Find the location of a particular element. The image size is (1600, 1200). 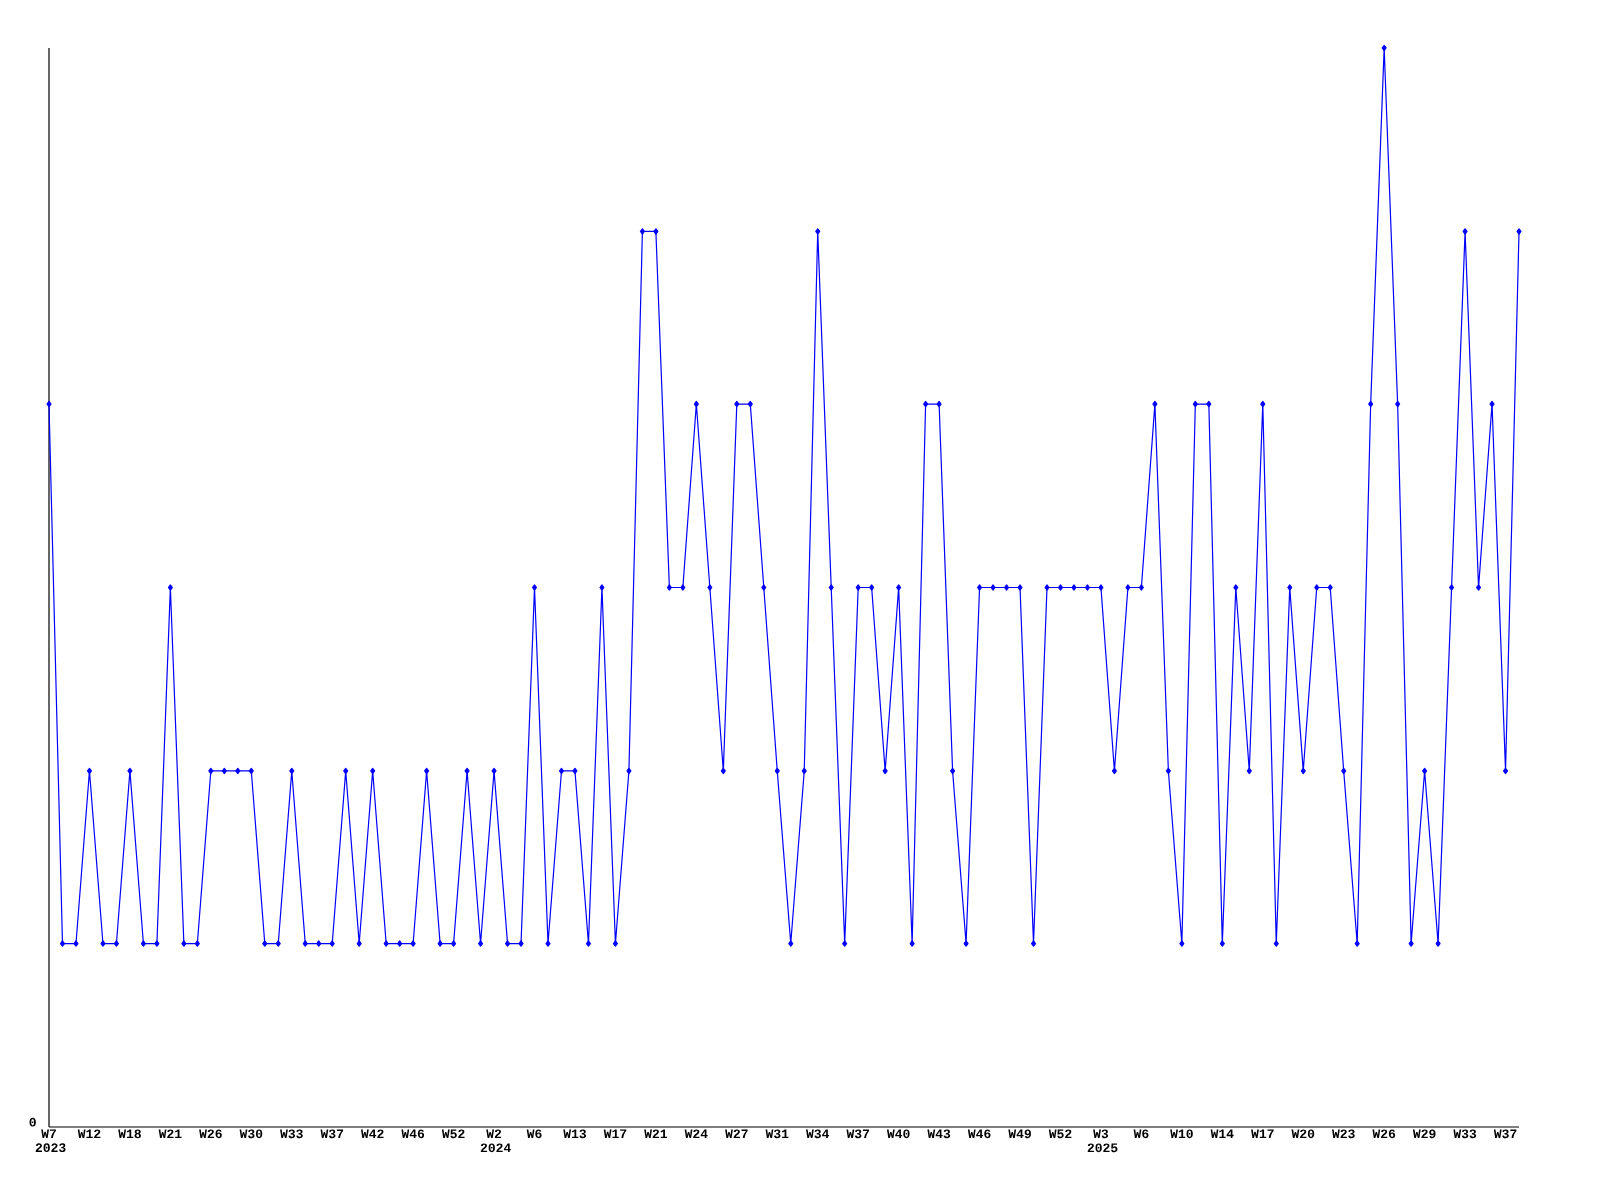

text: 0 is located at coordinates (32, 1122).